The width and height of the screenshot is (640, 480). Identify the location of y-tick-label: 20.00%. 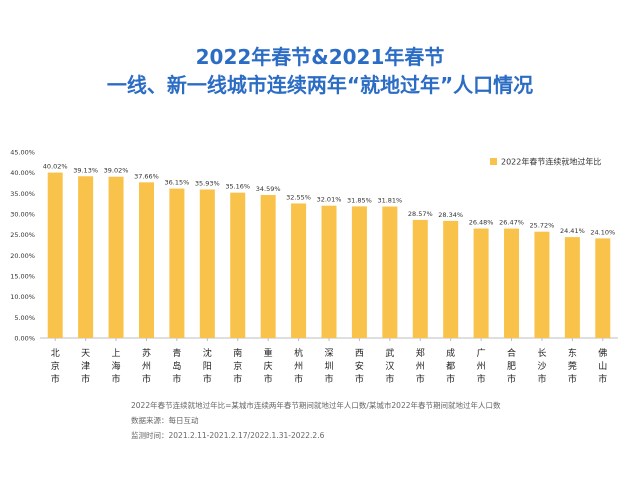
(22, 256).